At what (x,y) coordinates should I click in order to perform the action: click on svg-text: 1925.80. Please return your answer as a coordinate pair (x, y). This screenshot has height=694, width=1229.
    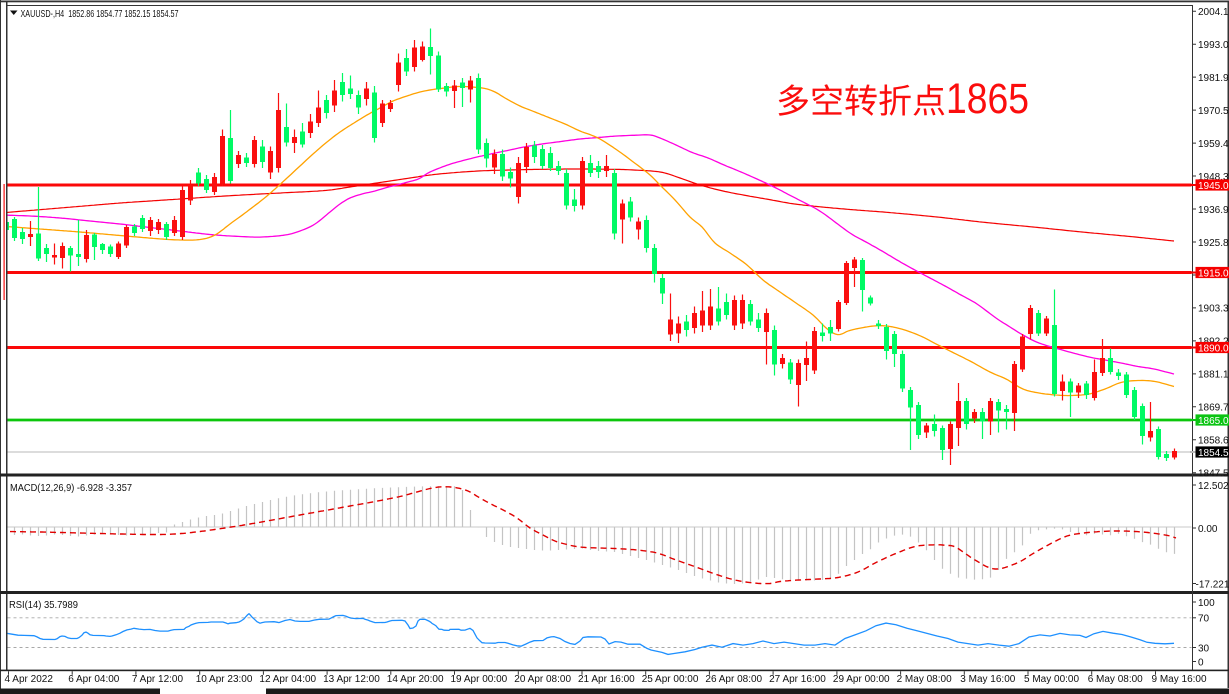
    Looking at the image, I should click on (1213, 243).